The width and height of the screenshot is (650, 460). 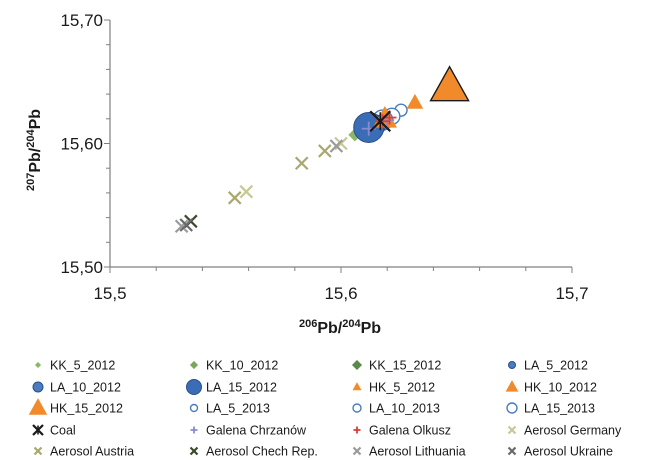 I want to click on legend-label: LA_5_2012, so click(x=556, y=366).